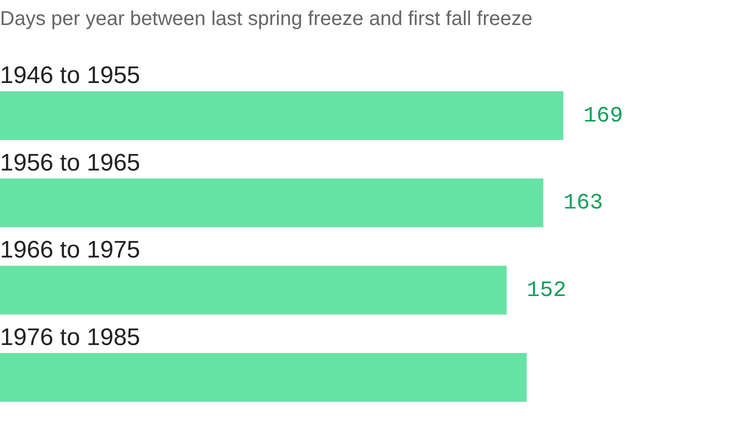 This screenshot has height=421, width=750. I want to click on y-tick-label: 1956 to 1965, so click(70, 162).